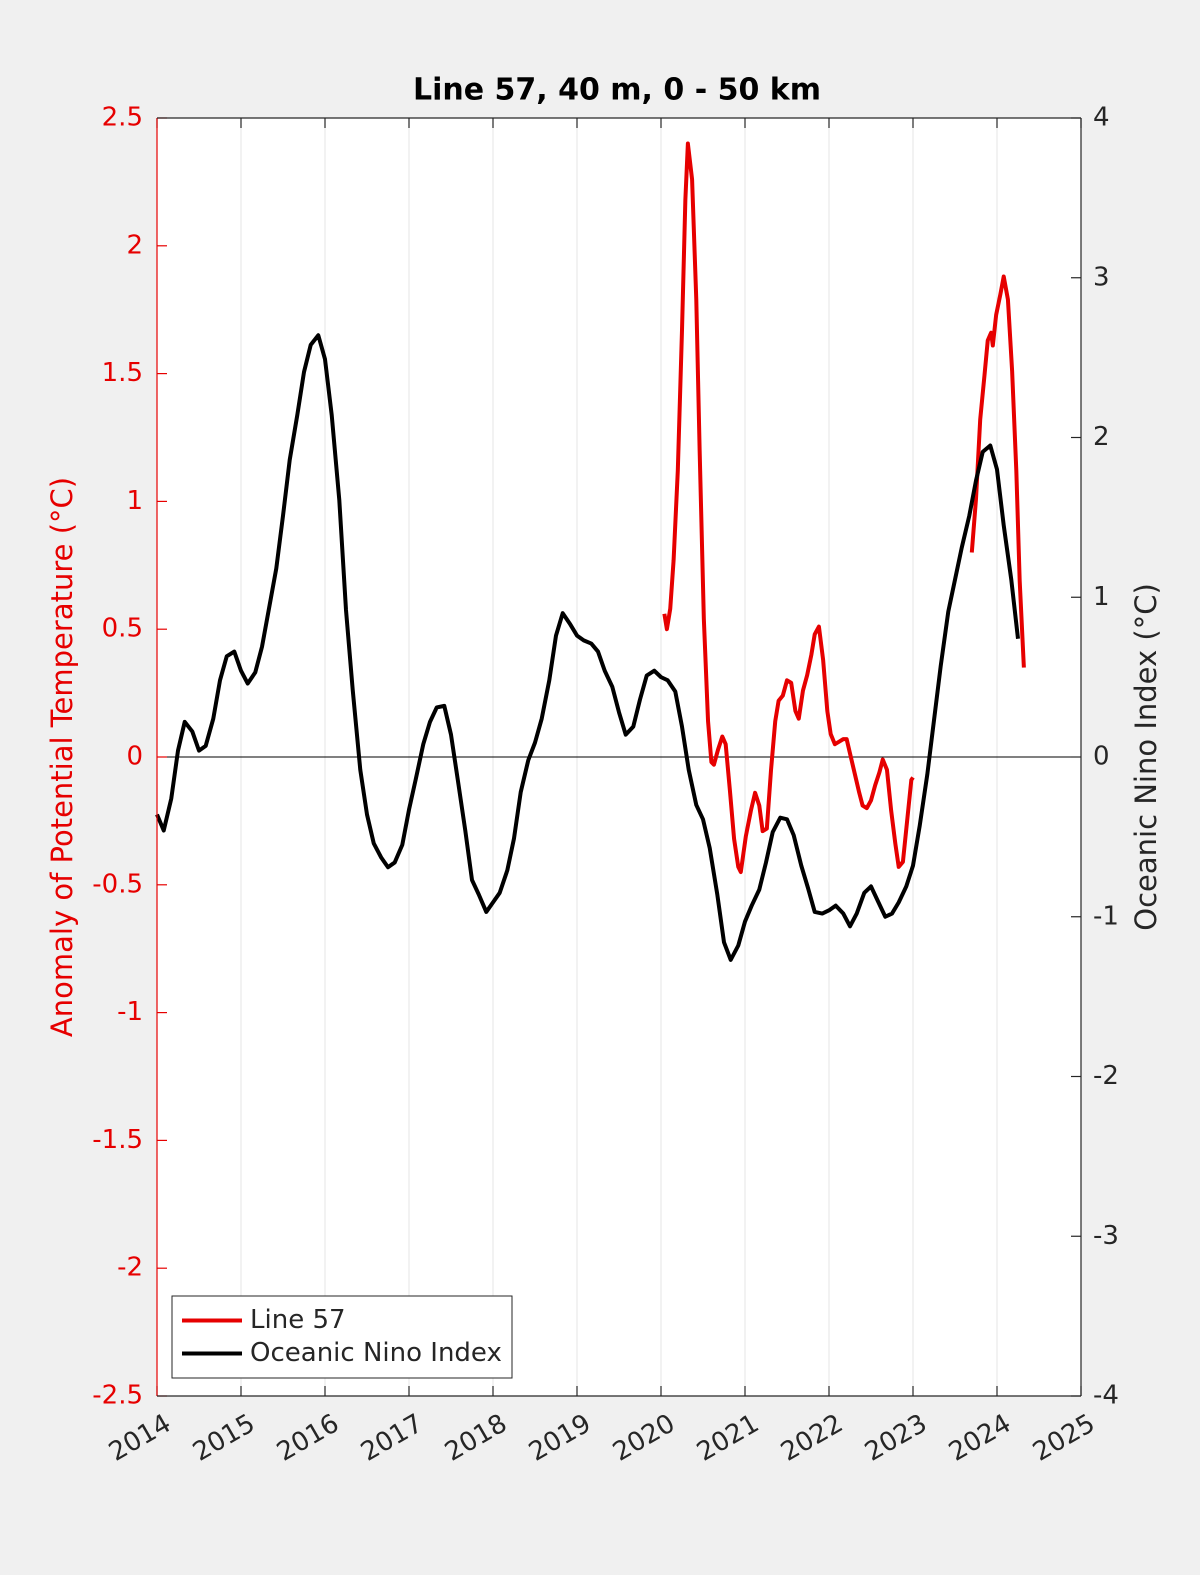 This screenshot has width=1200, height=1575. What do you see at coordinates (117, 1396) in the screenshot?
I see `y-tick-label: -2.5` at bounding box center [117, 1396].